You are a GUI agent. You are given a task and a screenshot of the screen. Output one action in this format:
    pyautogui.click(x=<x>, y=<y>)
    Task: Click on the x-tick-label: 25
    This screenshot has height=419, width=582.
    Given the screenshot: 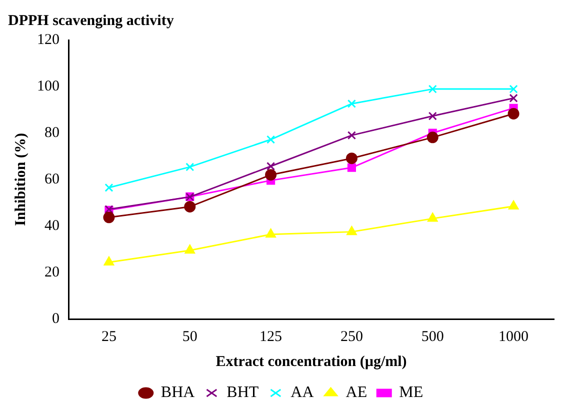 What is the action you would take?
    pyautogui.click(x=108, y=336)
    